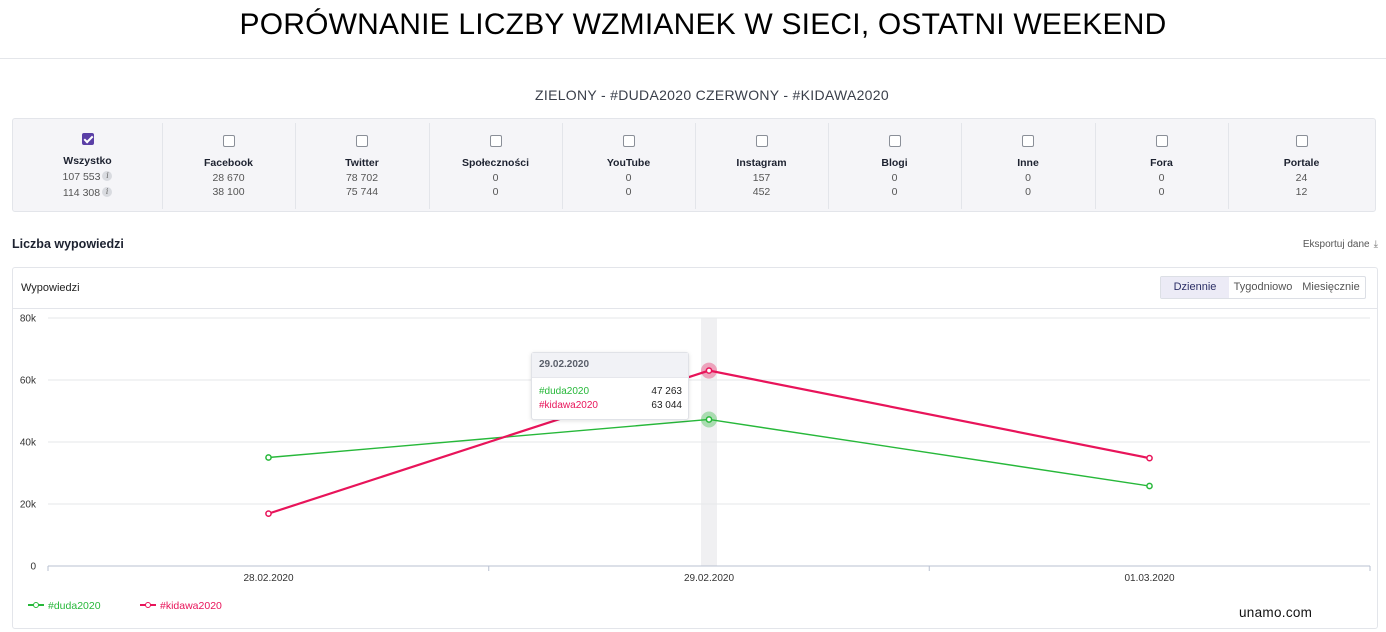 The width and height of the screenshot is (1386, 632). I want to click on period-weekly-button: Tygodniowo, so click(1263, 287).